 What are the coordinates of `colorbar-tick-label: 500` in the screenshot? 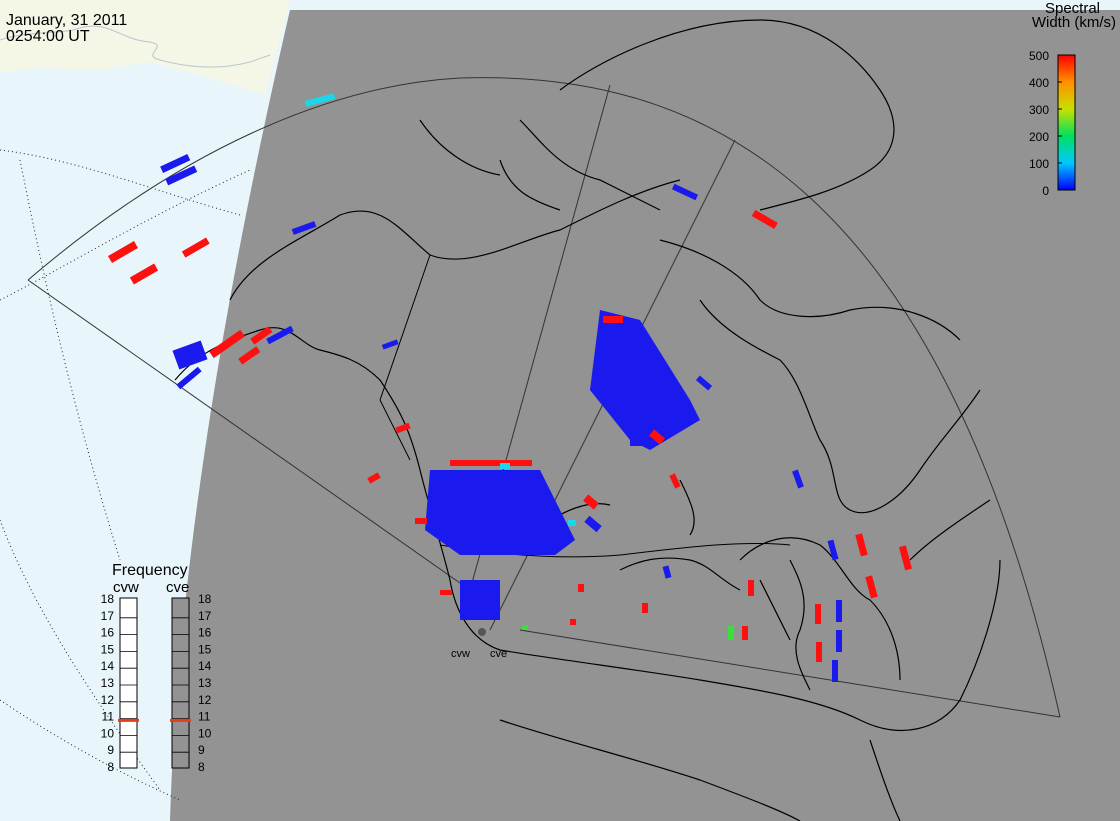 It's located at (1039, 56).